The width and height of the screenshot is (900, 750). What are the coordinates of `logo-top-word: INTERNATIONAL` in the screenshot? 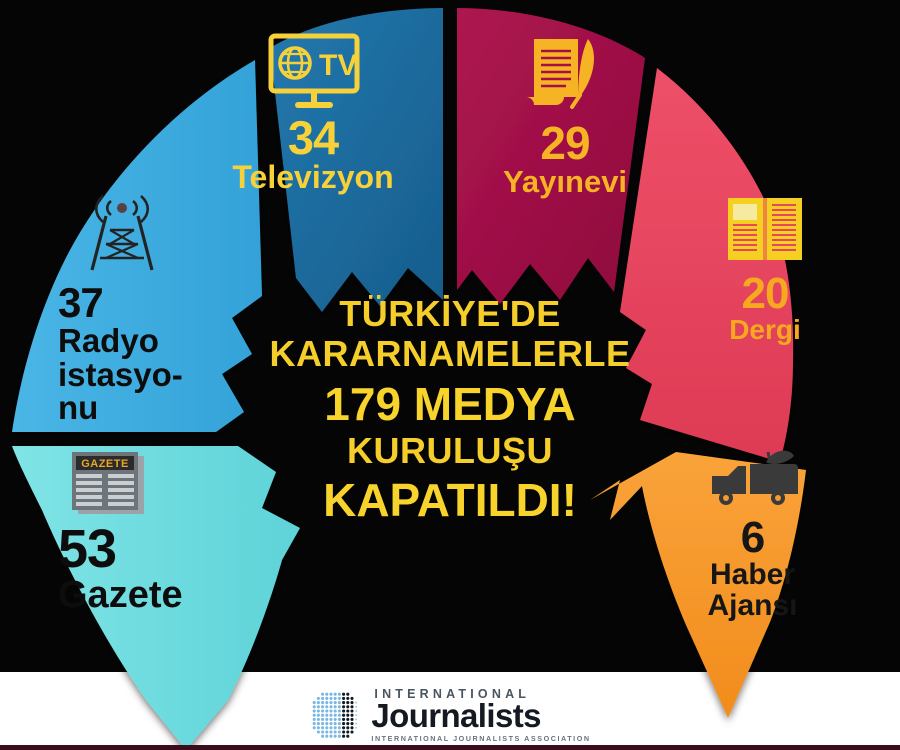 It's located at (452, 693).